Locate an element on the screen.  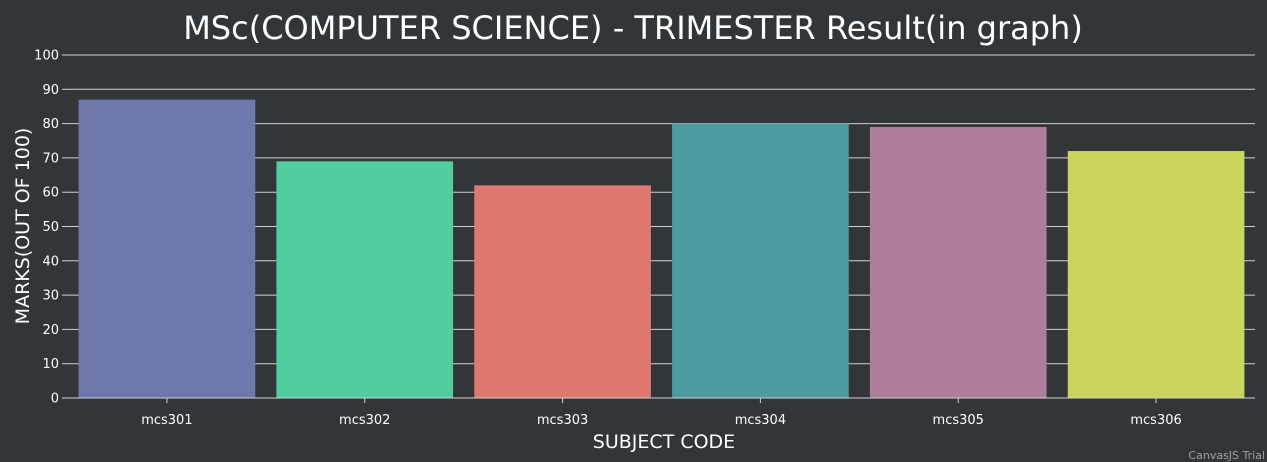
y-tick-label: 100 is located at coordinates (46, 56).